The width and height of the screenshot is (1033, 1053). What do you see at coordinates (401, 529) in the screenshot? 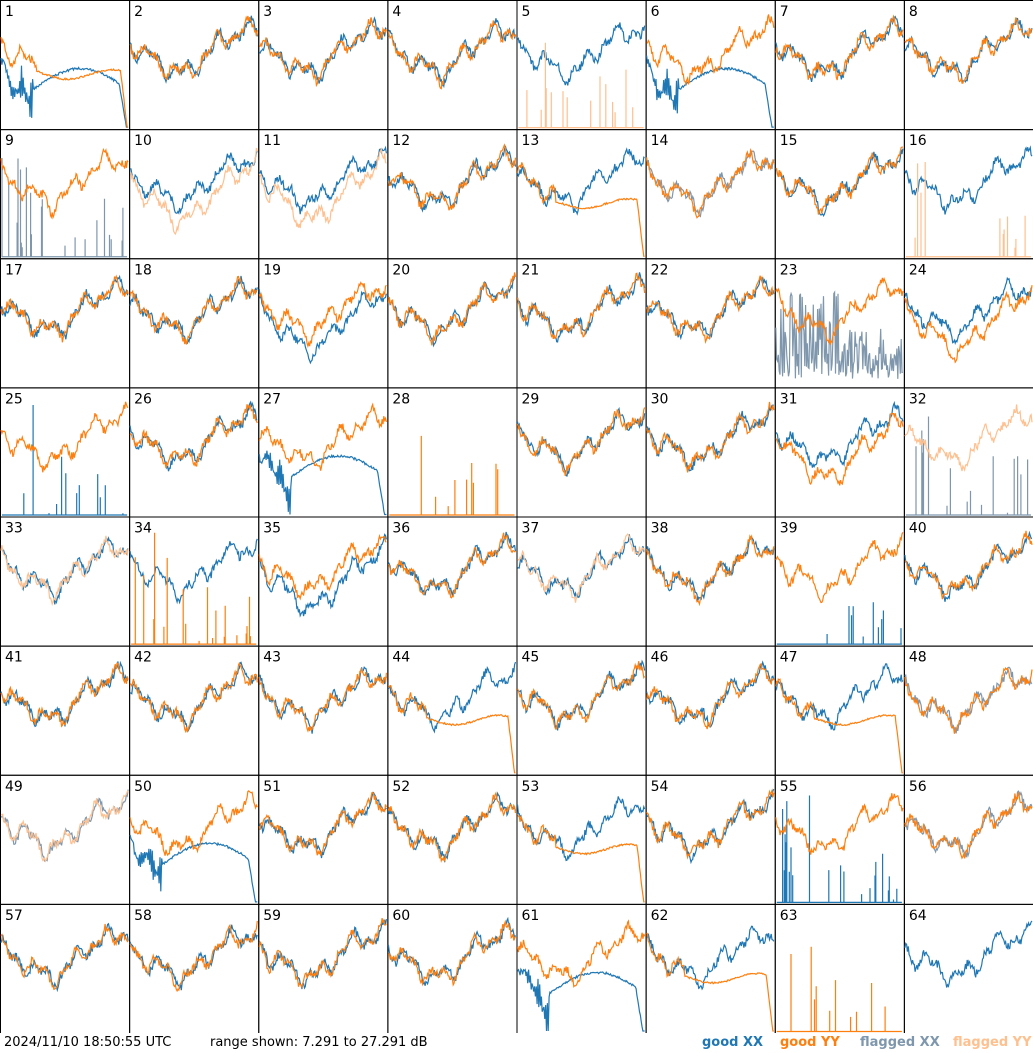
I see `panel-label: 36` at bounding box center [401, 529].